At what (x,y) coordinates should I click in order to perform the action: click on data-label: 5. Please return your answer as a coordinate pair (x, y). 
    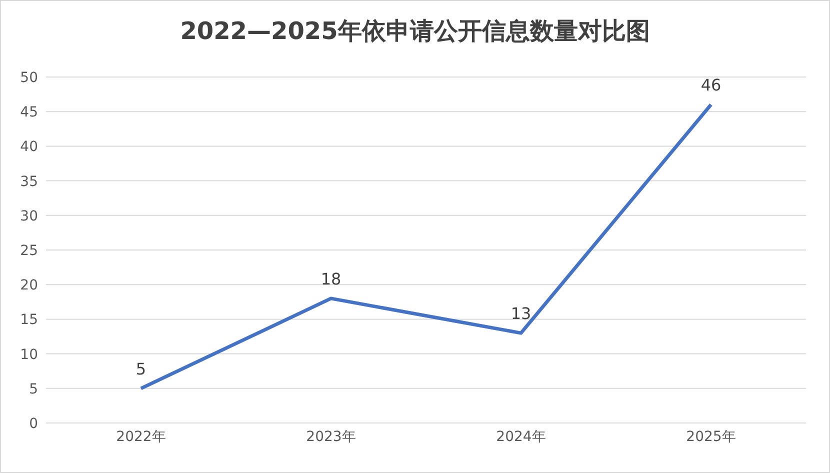
    Looking at the image, I should click on (141, 368).